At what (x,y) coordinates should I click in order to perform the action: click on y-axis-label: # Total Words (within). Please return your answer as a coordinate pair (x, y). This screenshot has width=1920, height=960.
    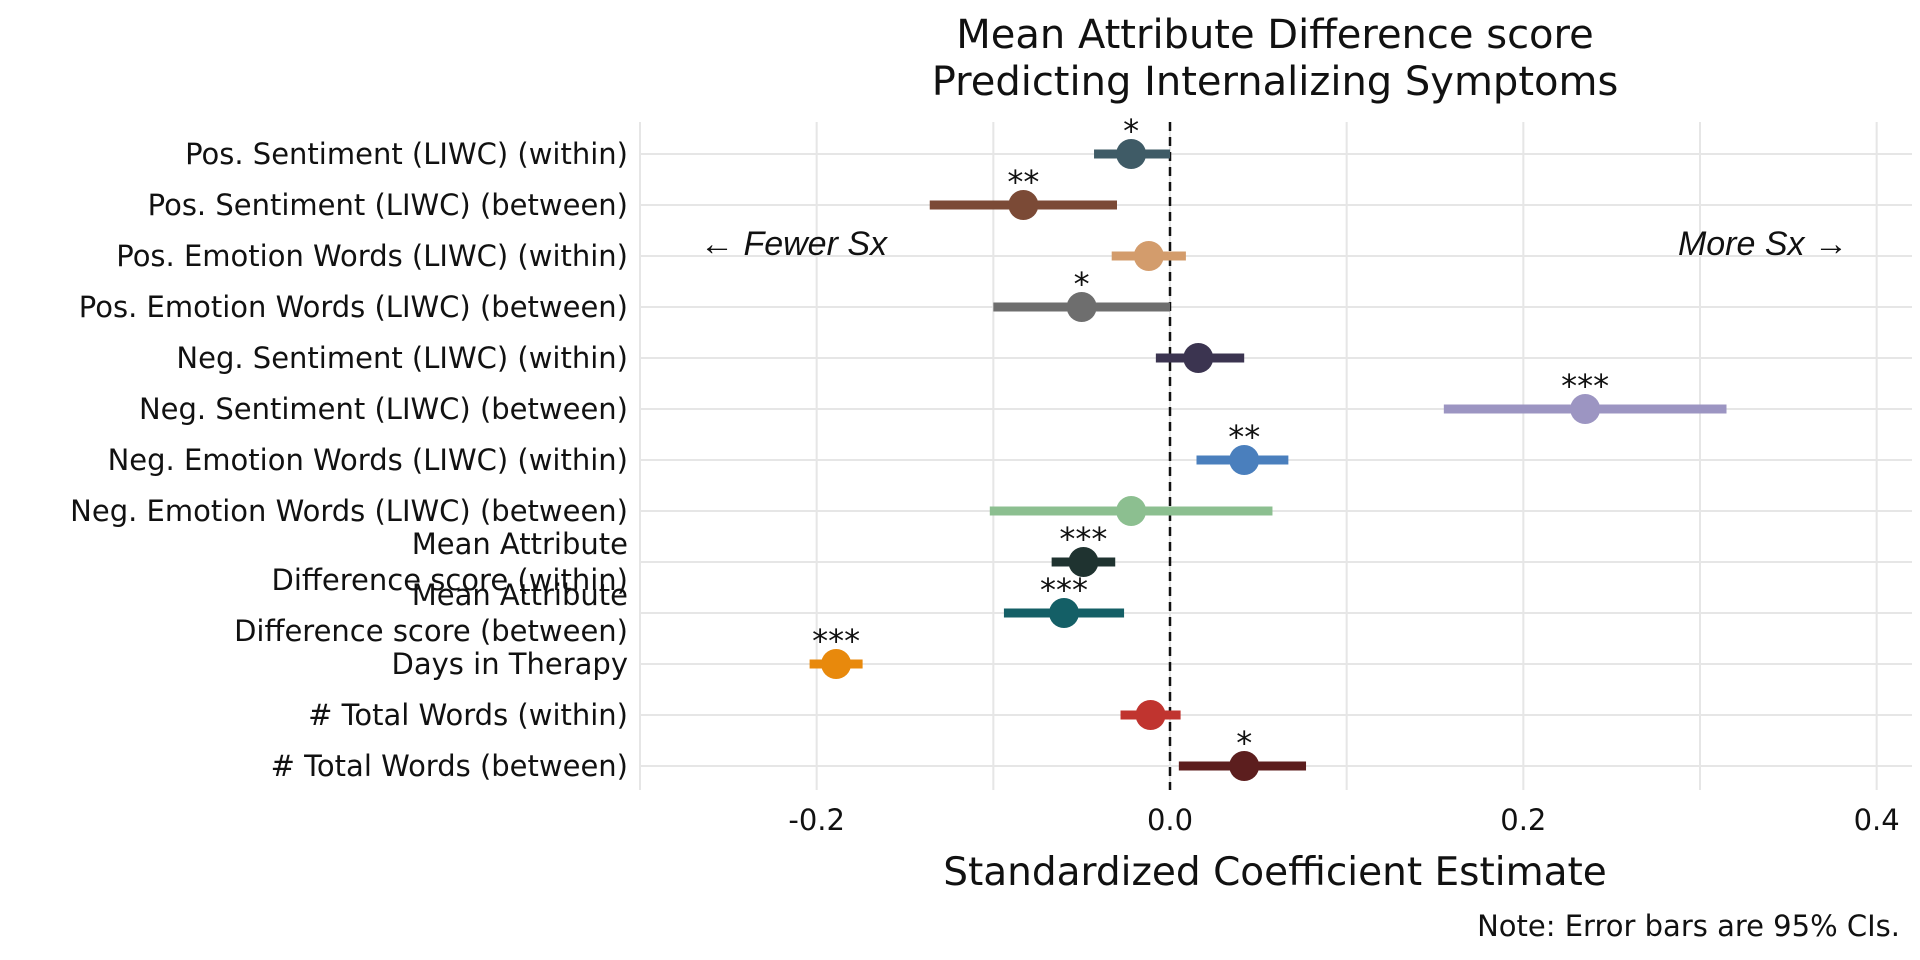
    Looking at the image, I should click on (468, 715).